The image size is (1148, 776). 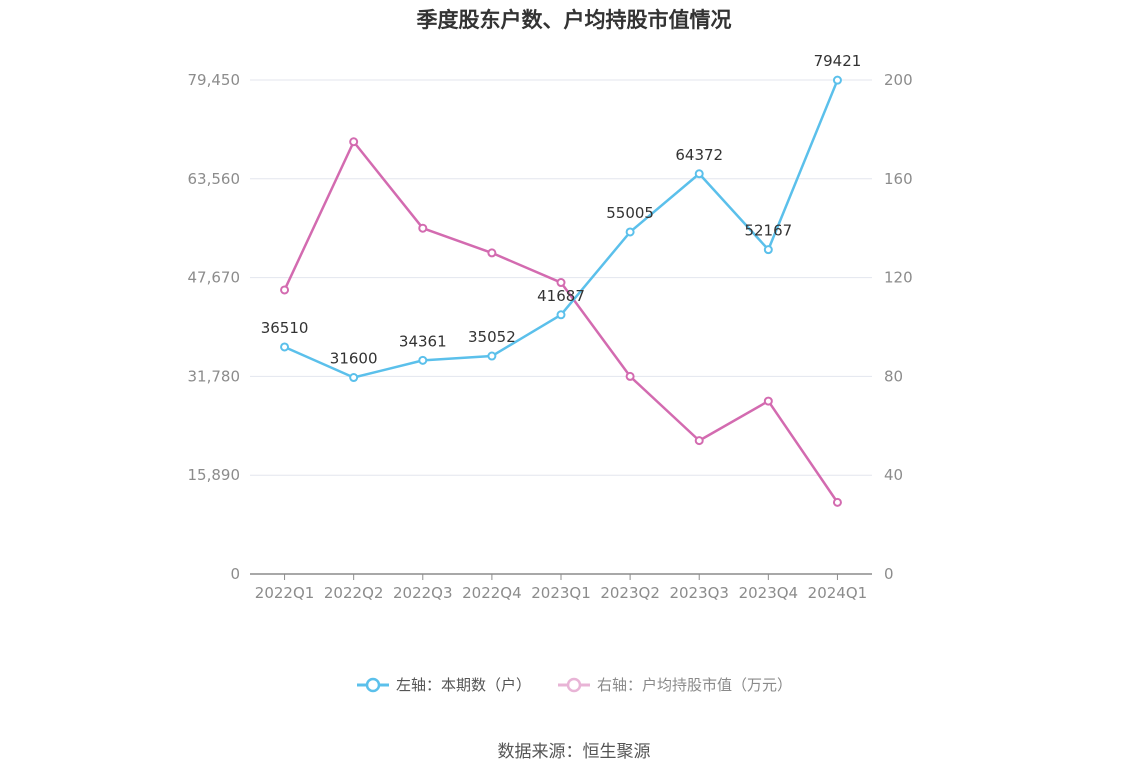 I want to click on legend-marker-left-series-icon, so click(x=372, y=684).